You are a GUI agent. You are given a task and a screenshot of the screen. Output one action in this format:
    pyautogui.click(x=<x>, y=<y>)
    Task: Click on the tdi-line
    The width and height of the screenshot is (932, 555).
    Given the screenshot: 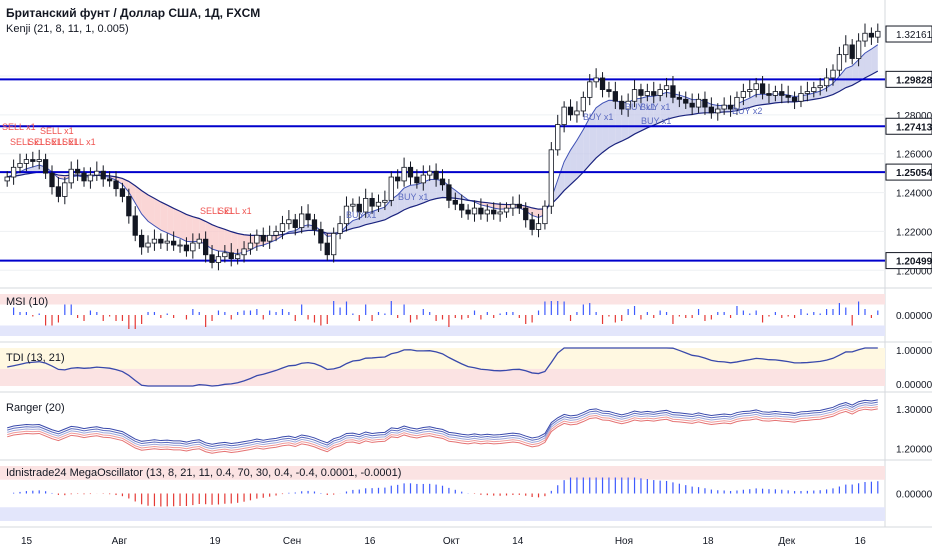 What is the action you would take?
    pyautogui.click(x=442, y=367)
    